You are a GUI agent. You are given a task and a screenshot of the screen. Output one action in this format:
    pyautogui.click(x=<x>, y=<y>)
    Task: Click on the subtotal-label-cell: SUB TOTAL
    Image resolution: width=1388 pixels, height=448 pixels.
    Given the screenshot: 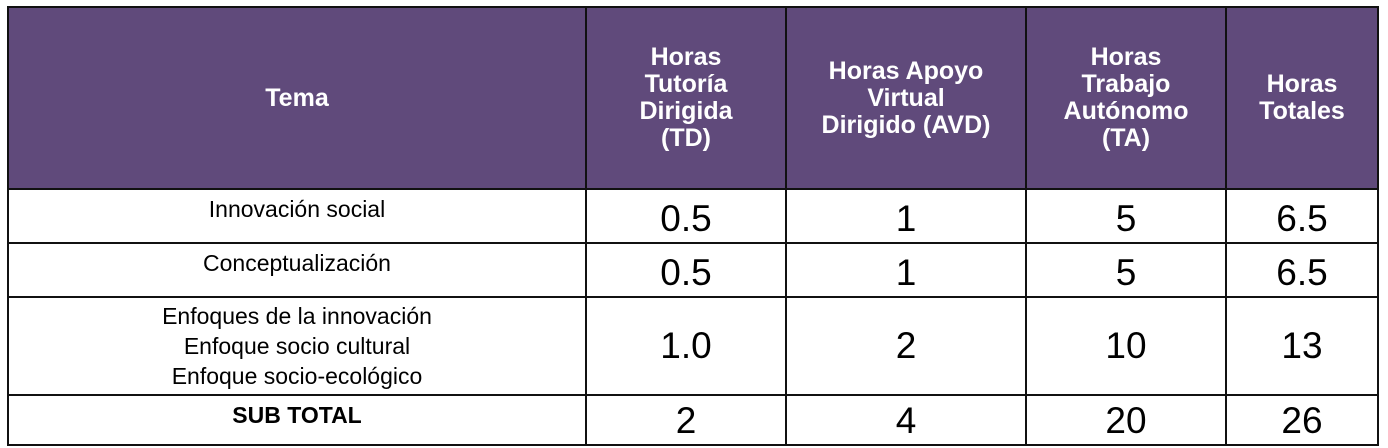 What is the action you would take?
    pyautogui.click(x=297, y=420)
    